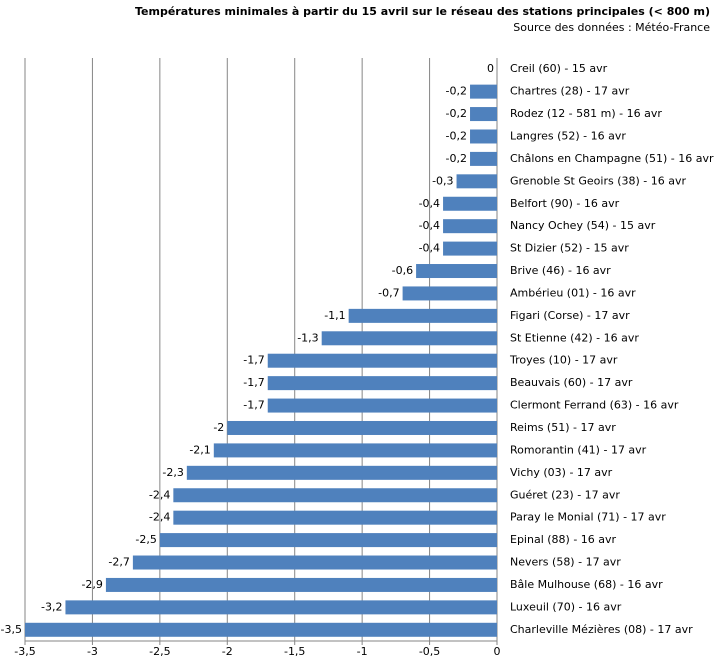 Image resolution: width=714 pixels, height=665 pixels. What do you see at coordinates (388, 292) in the screenshot?
I see `value-label: -0,7` at bounding box center [388, 292].